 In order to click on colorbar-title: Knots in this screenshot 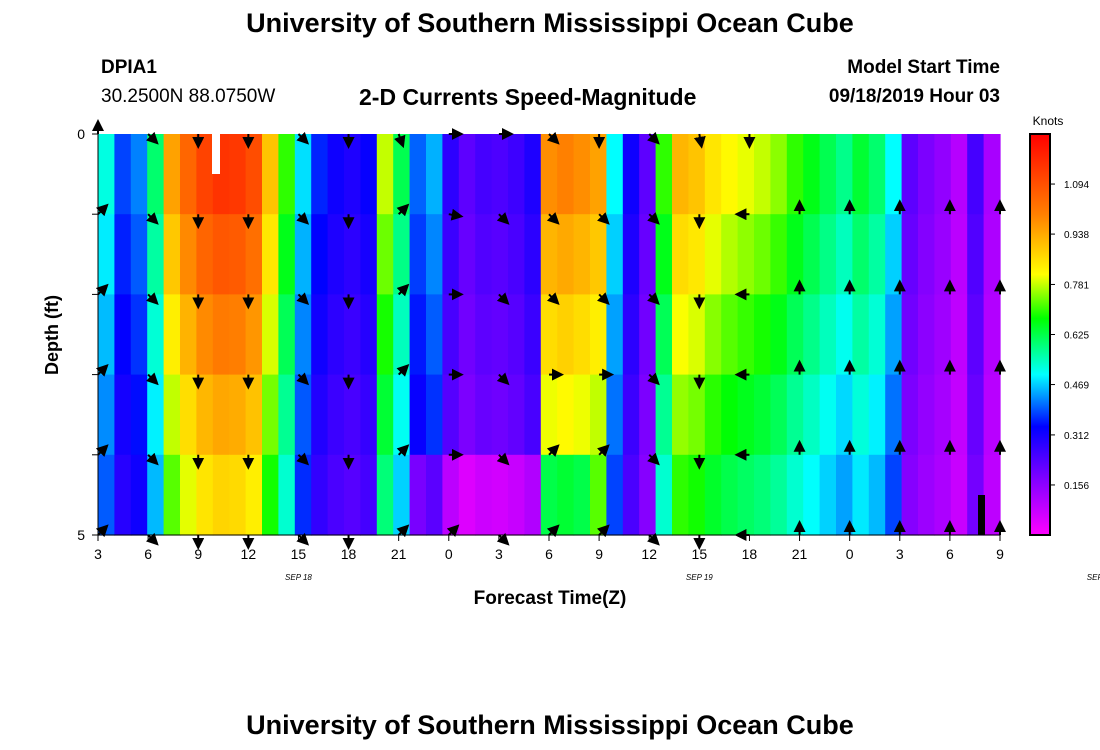, I will do `click(1048, 121)`.